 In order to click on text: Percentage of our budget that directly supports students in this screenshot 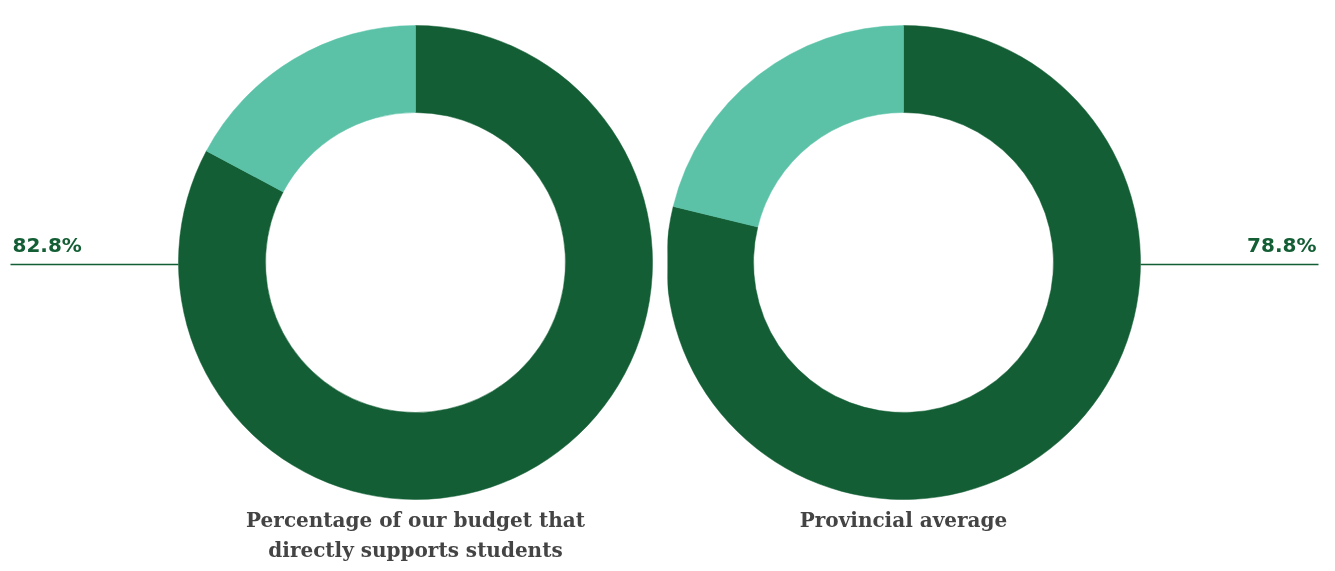, I will do `click(416, 534)`.